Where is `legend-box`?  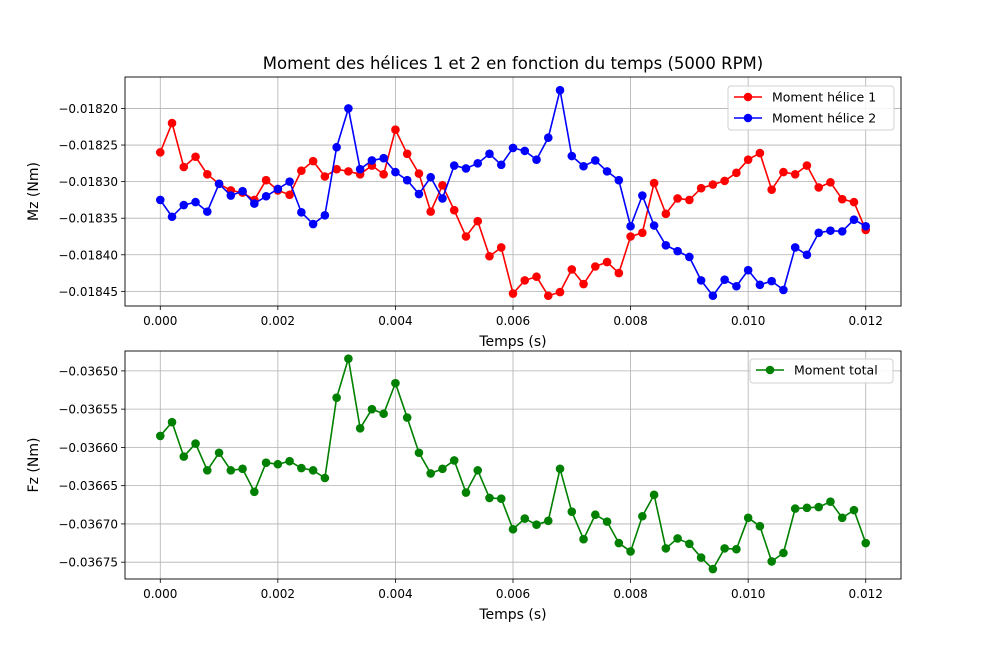 legend-box is located at coordinates (821, 371).